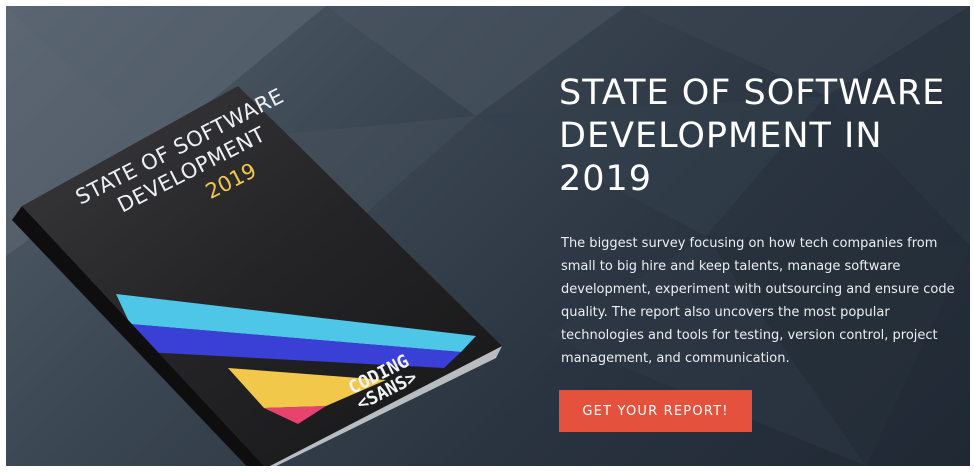 The width and height of the screenshot is (974, 472). I want to click on get-report-button: GET YOUR REPORT!, so click(655, 411).